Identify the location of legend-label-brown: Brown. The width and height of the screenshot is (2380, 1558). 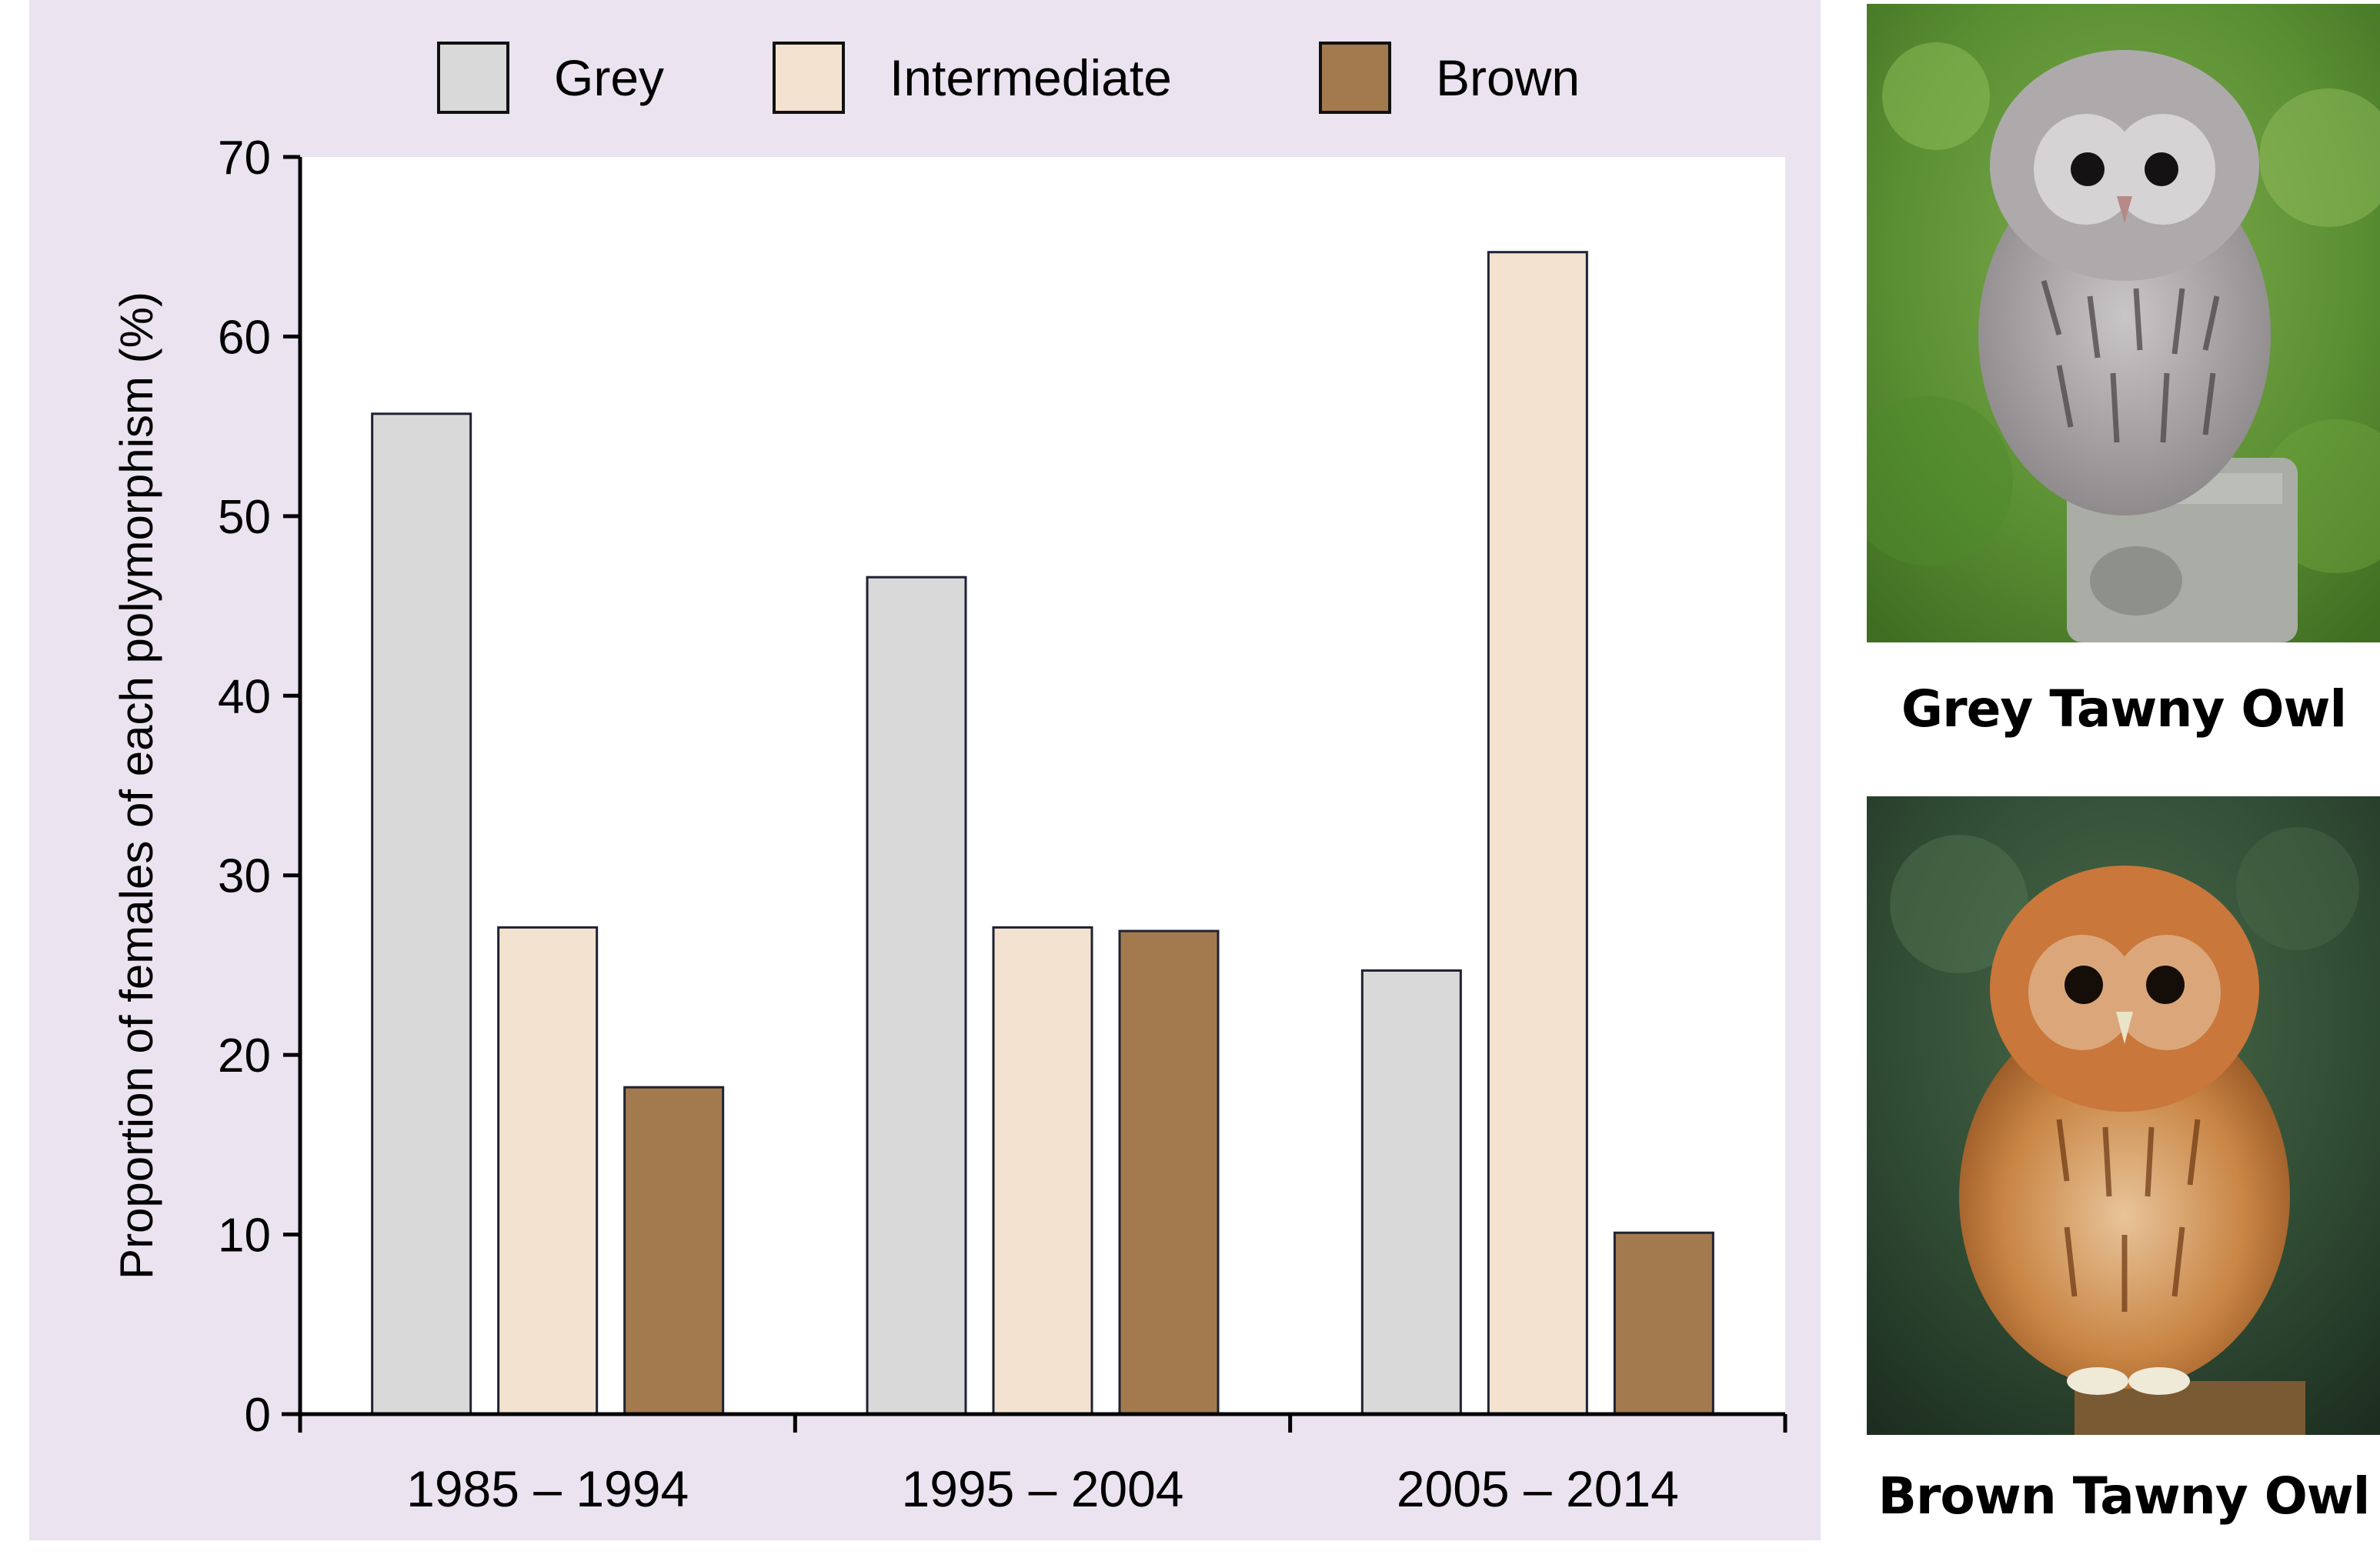
(1508, 77).